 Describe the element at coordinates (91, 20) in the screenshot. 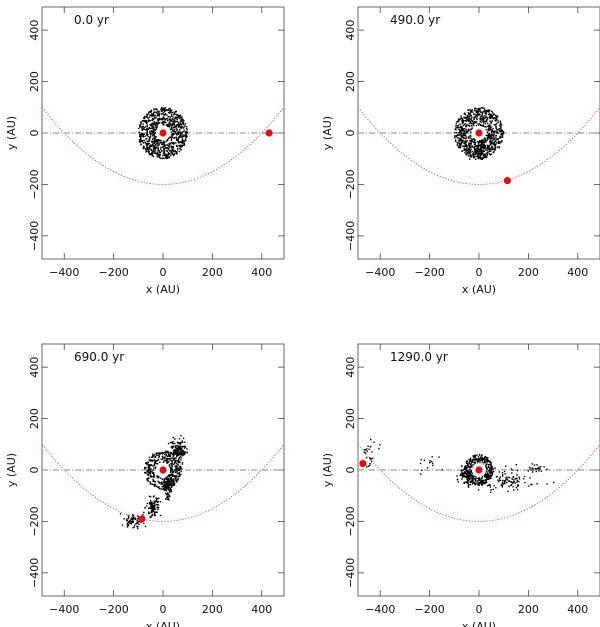

I see `time-label: 0.0 yr` at that location.